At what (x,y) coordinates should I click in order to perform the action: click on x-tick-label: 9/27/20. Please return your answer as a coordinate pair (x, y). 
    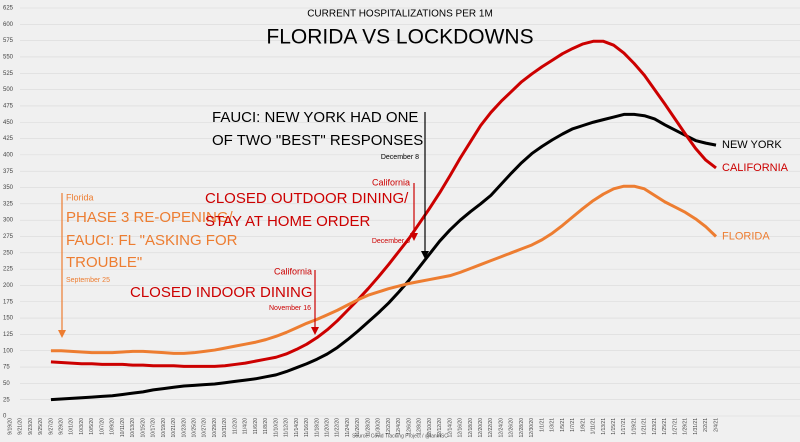
    Looking at the image, I should click on (51, 426).